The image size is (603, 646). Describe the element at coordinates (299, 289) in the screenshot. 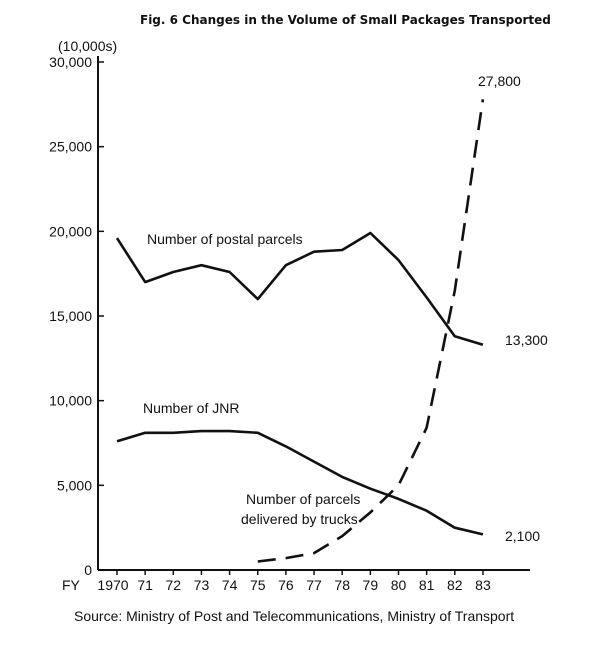

I see `series-line-postal-parcels` at that location.